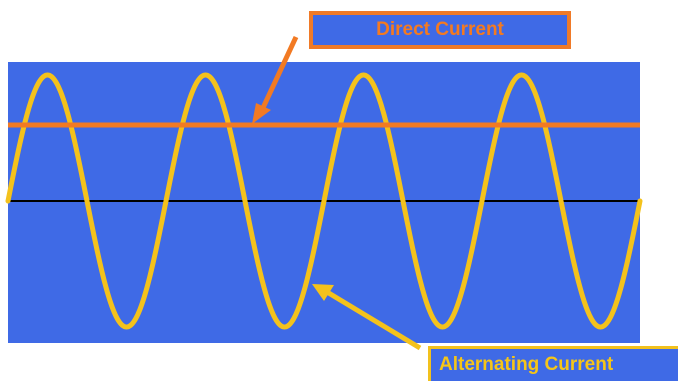  I want to click on alternating-current-label: Alternating Current, so click(553, 363).